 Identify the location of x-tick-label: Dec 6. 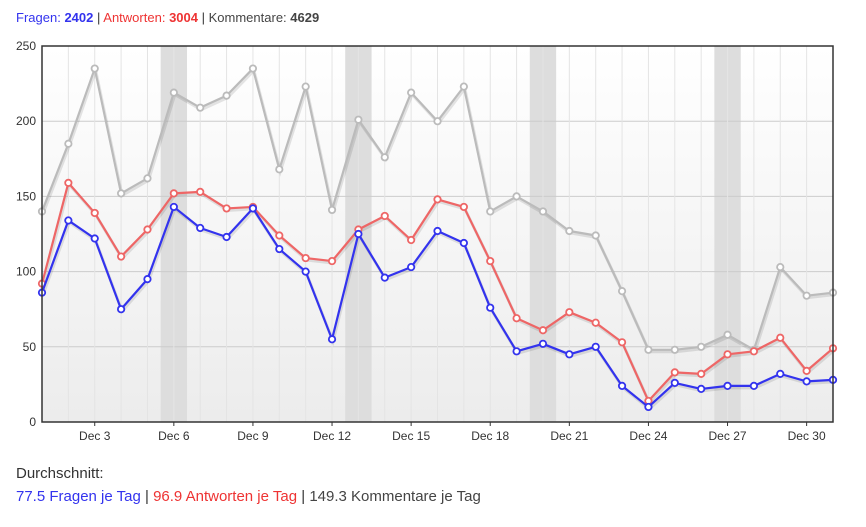
(174, 436).